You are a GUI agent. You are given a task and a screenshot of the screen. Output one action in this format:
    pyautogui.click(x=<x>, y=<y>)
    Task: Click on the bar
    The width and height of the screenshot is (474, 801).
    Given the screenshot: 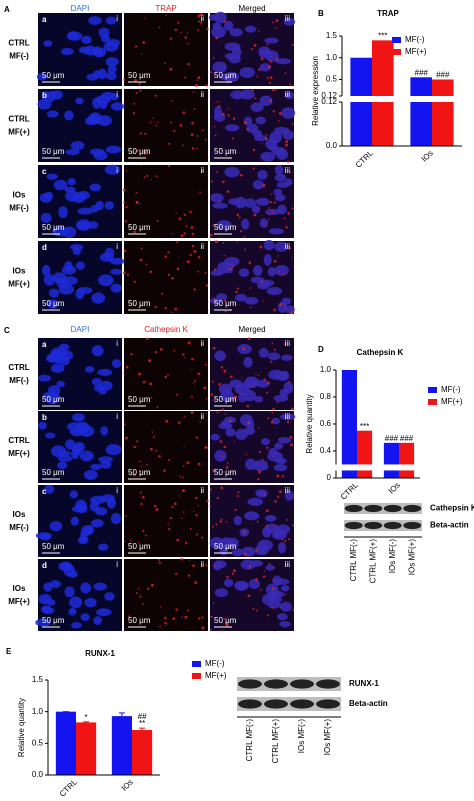 What is the action you would take?
    pyautogui.click(x=86, y=748)
    